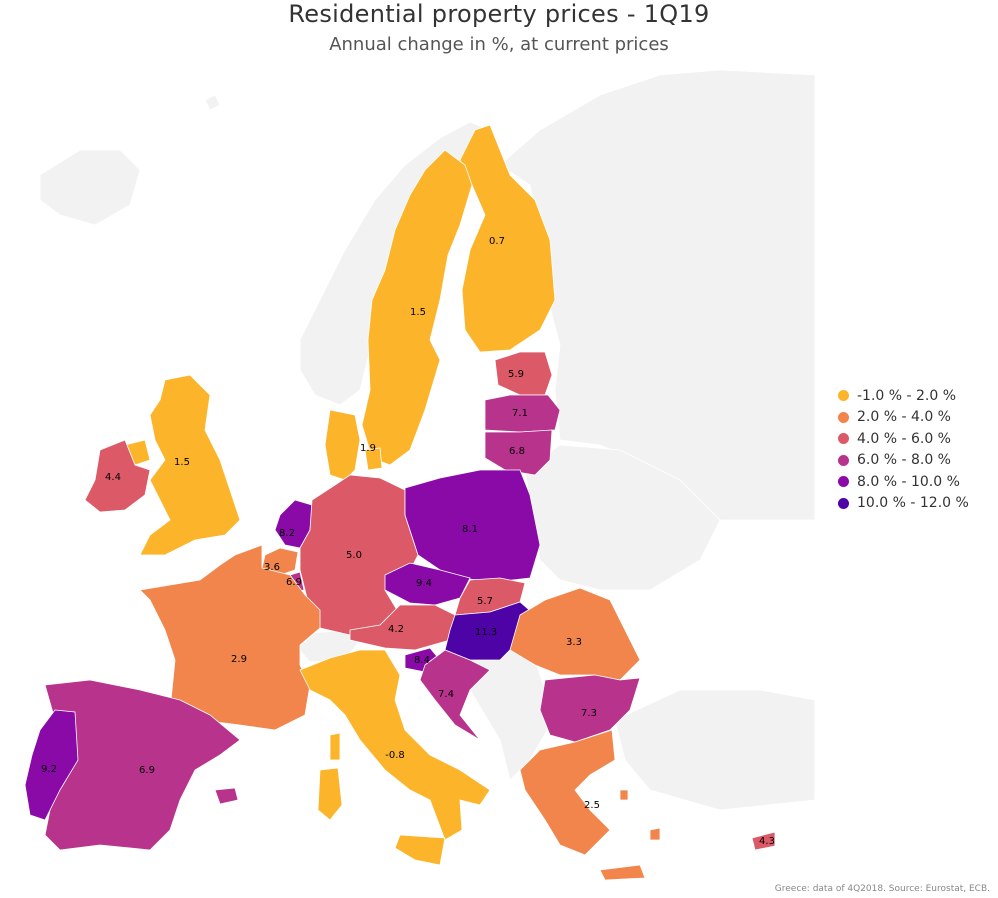  Describe the element at coordinates (497, 241) in the screenshot. I see `value-label-fi: 0.7` at that location.